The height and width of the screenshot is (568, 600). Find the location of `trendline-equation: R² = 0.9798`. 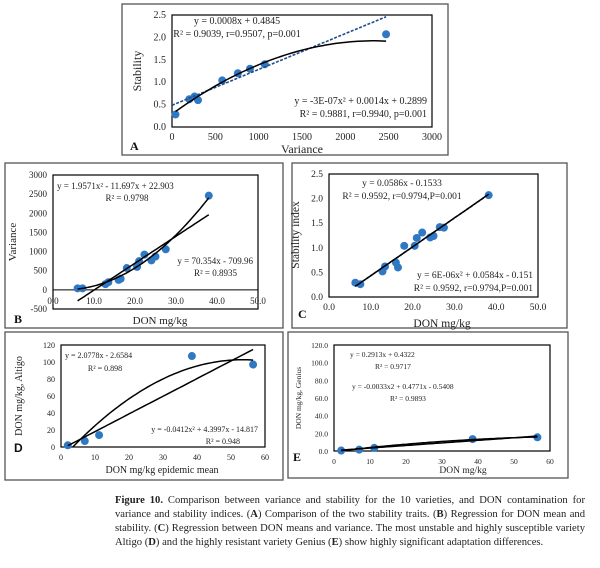

trendline-equation: R² = 0.9798 is located at coordinates (127, 198).